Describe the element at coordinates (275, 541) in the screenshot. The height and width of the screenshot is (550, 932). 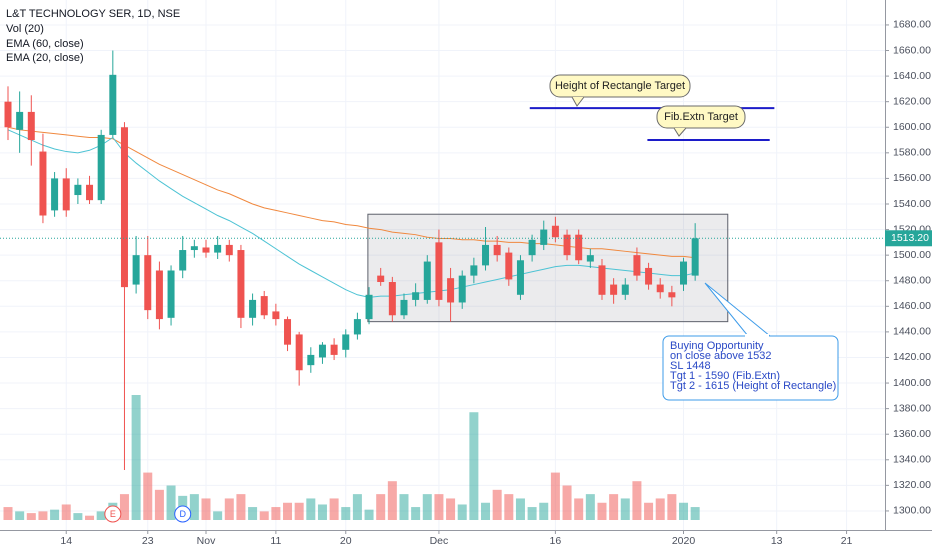
I see `x-tick-label: 11` at that location.